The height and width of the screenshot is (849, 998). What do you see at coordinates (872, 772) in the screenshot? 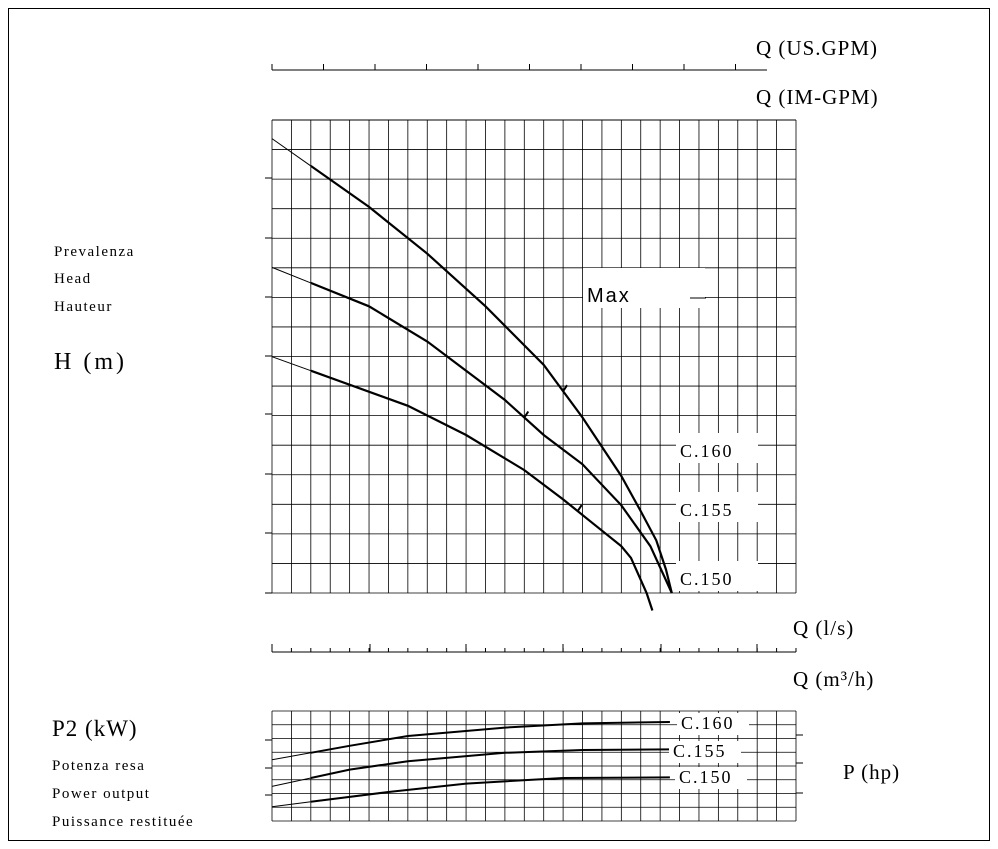
I see `axis-label-p-hp: P (hp)` at bounding box center [872, 772].